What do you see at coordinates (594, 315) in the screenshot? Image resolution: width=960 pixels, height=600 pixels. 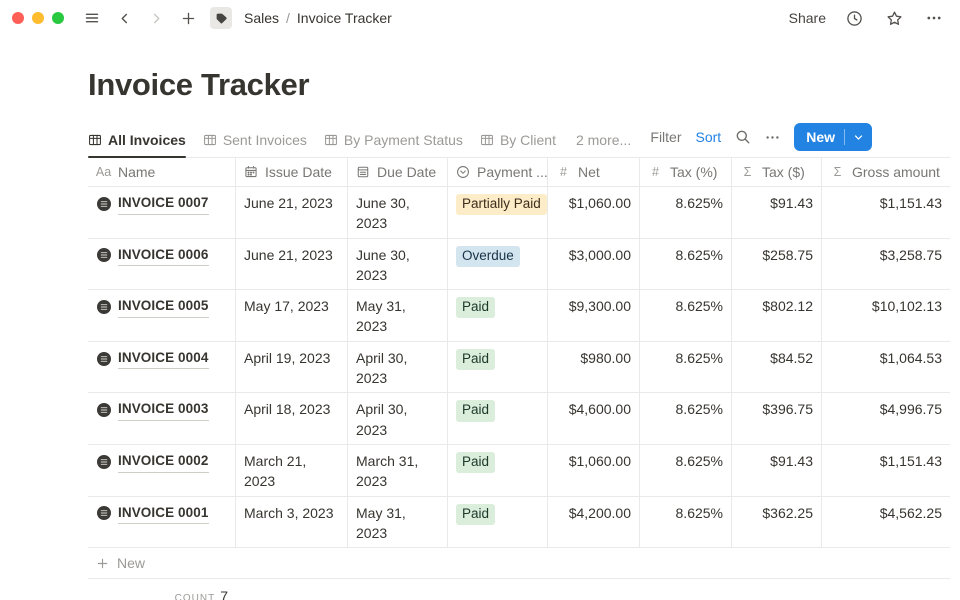 I see `cell-net: $9,300.00` at bounding box center [594, 315].